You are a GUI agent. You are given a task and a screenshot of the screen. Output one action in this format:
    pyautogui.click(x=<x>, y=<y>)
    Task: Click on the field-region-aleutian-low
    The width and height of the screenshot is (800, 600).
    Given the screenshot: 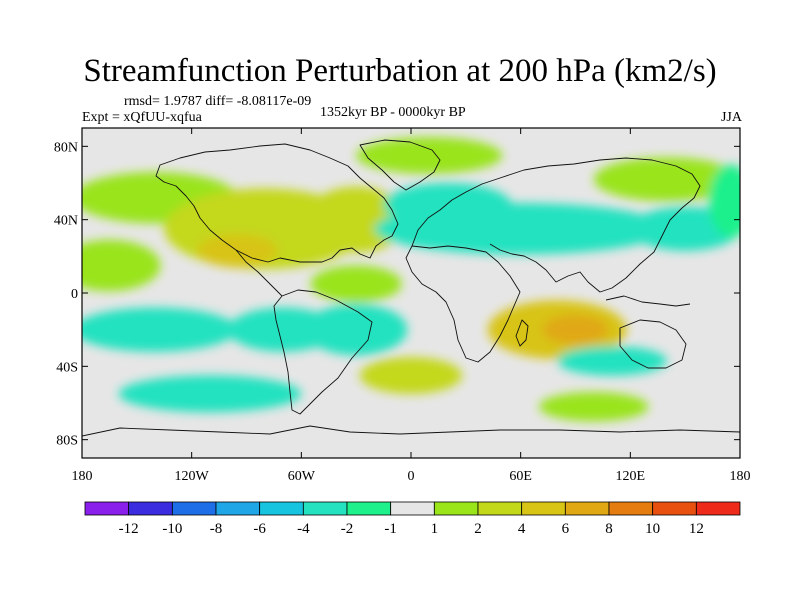 What is the action you would take?
    pyautogui.click(x=724, y=201)
    